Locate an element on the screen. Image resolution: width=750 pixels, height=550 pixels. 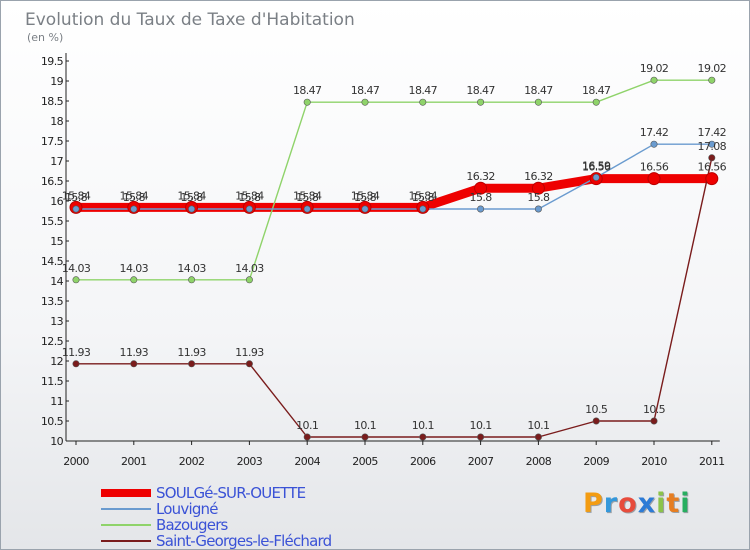
legend-item-saint-georges: Saint-Georges-le-Fléchard is located at coordinates (216, 541).